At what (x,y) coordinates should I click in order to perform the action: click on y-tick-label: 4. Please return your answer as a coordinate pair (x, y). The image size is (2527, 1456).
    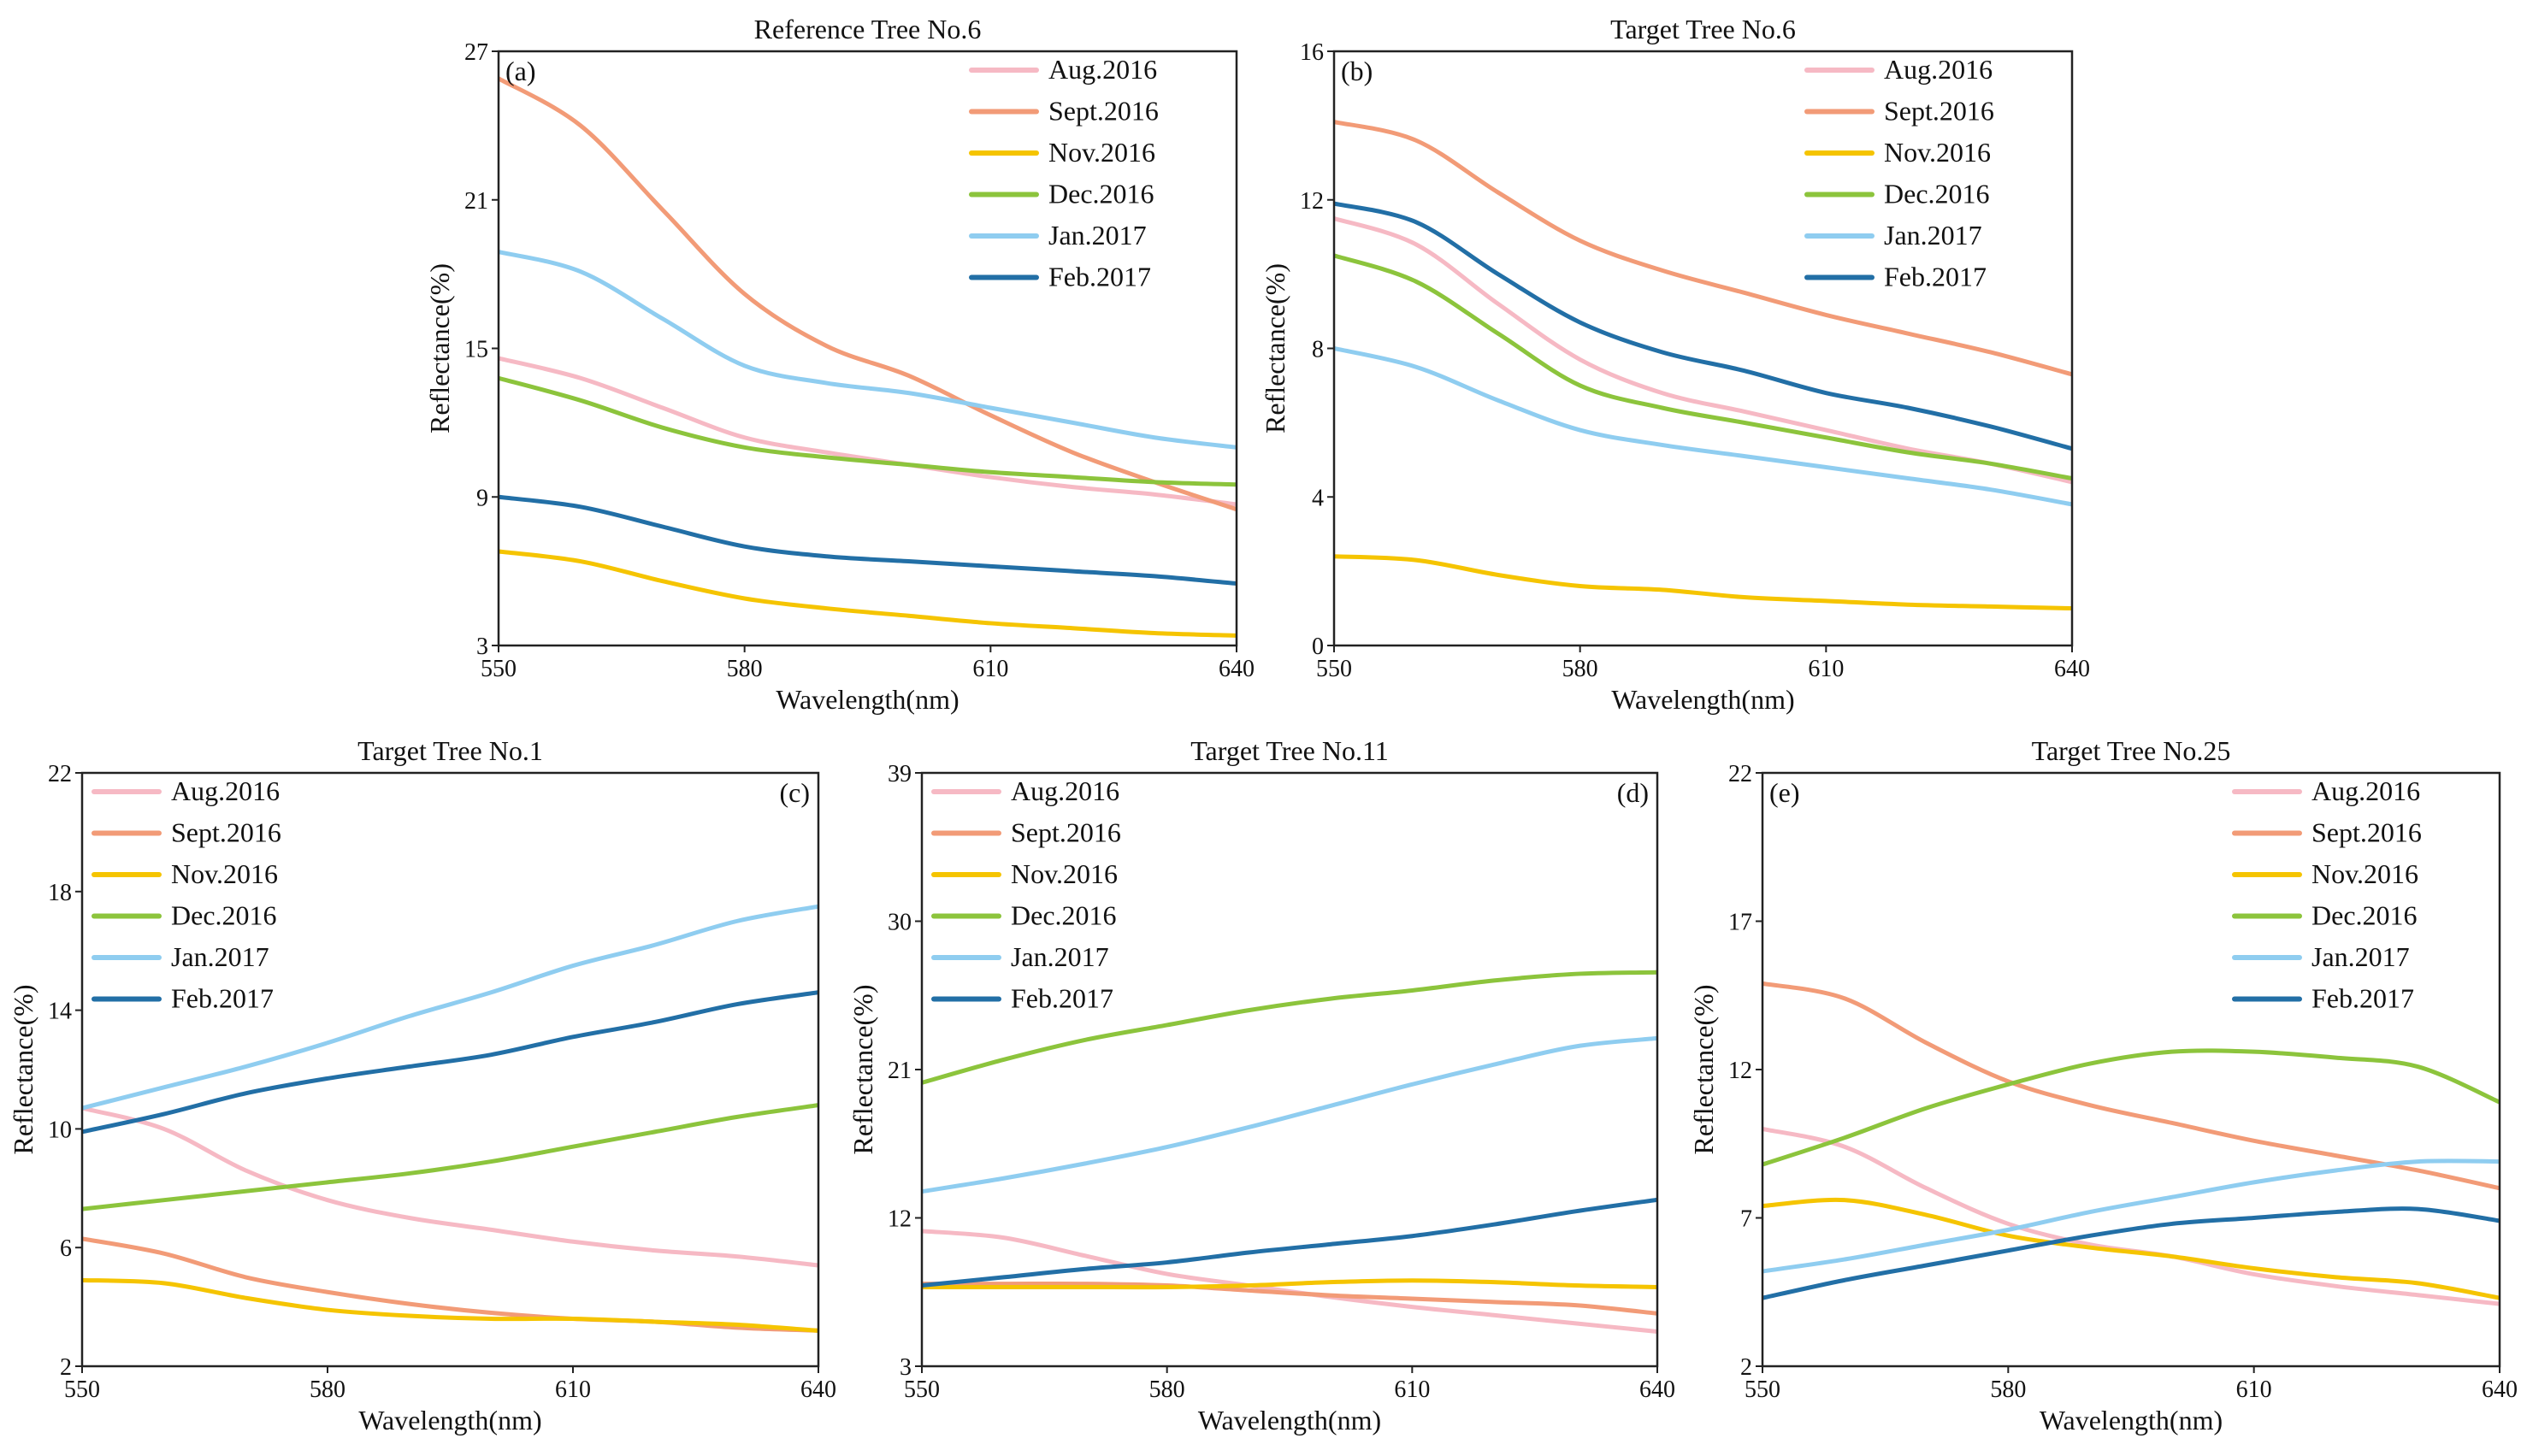
    Looking at the image, I should click on (1318, 498).